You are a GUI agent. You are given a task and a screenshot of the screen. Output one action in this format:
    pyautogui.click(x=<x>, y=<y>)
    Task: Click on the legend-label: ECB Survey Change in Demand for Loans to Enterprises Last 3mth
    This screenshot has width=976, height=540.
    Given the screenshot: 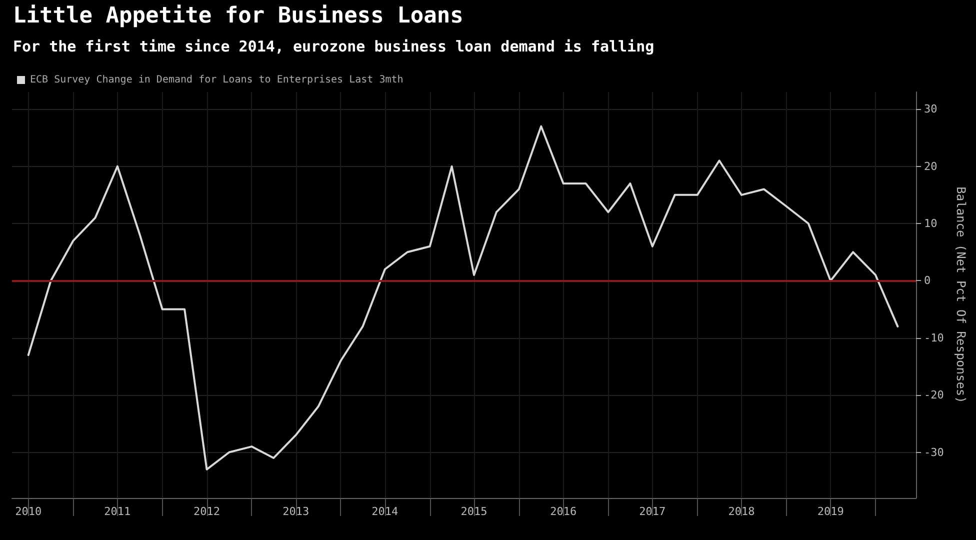 What is the action you would take?
    pyautogui.click(x=217, y=80)
    